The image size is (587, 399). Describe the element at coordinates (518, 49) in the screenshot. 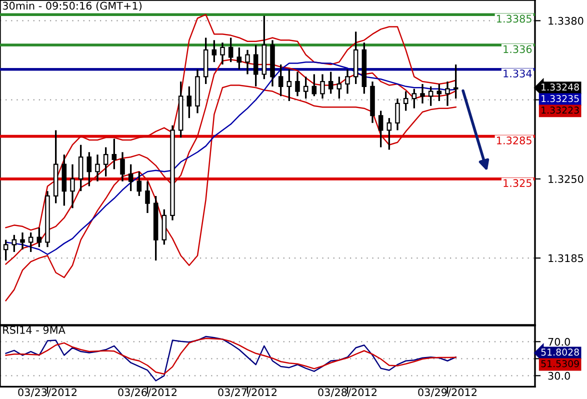

I see `ref-line-label: 1.336` at that location.